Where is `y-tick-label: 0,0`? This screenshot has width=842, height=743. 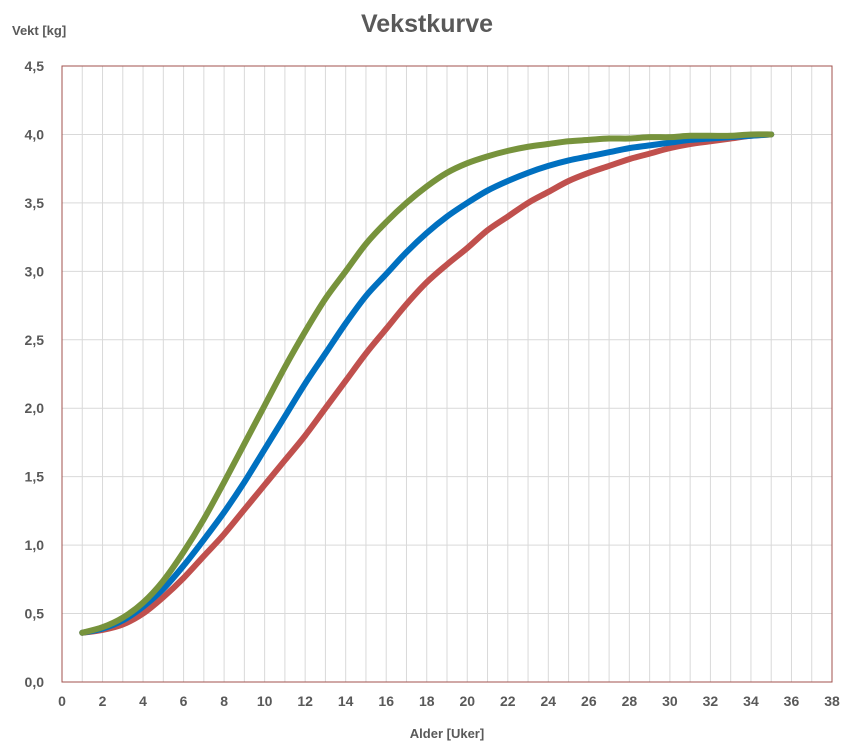 y-tick-label: 0,0 is located at coordinates (35, 682).